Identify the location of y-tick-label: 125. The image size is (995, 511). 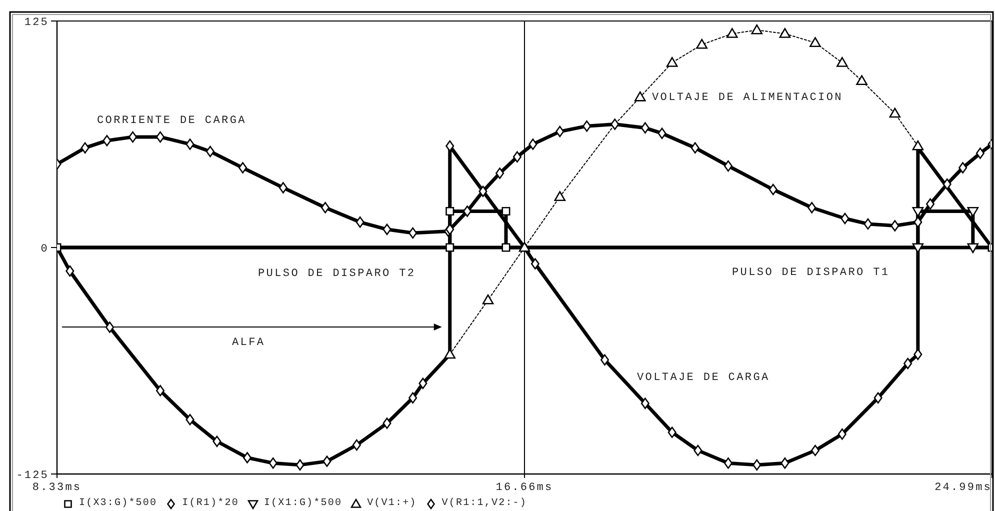
(36, 23).